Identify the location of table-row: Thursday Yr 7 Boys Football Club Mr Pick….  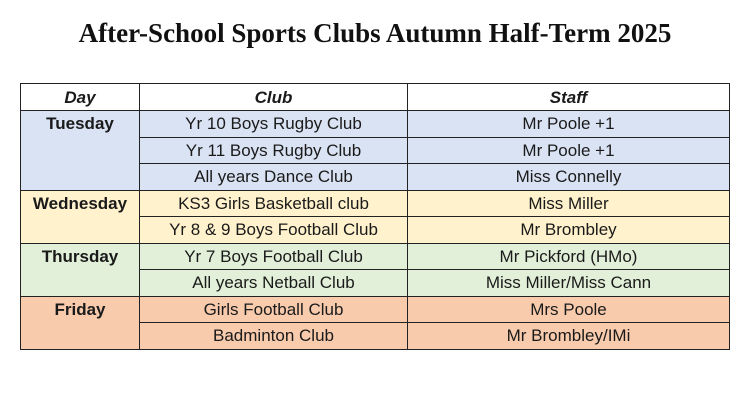
(375, 269).